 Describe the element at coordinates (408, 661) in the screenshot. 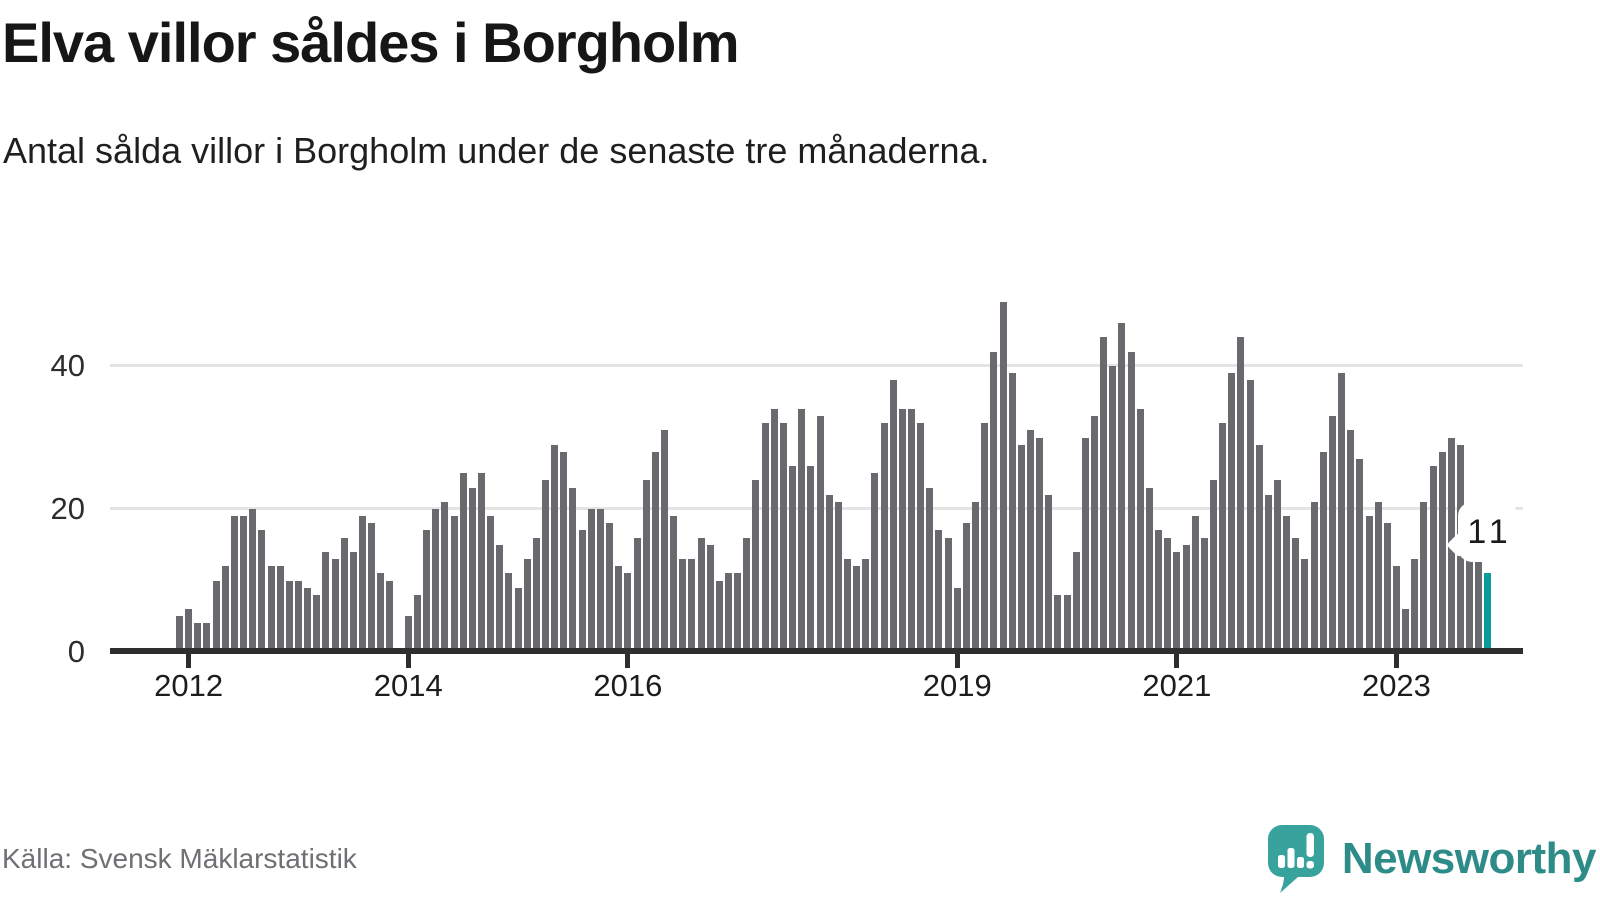

I see `x-tick-mark-2014` at that location.